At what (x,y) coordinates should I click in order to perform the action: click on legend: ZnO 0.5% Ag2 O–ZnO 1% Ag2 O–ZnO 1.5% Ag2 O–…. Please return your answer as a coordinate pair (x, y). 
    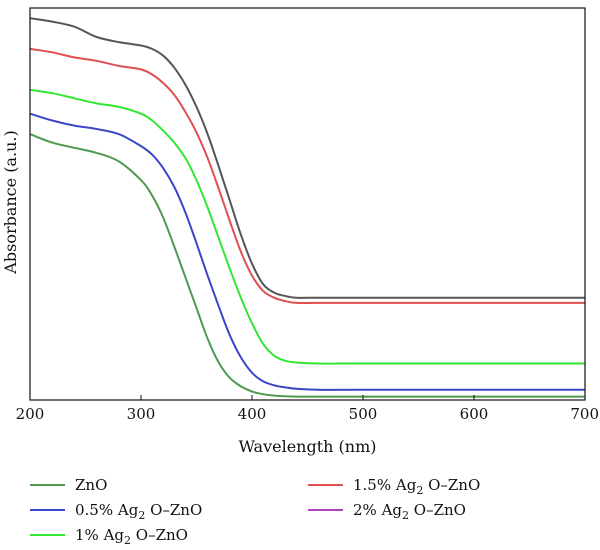
    Looking at the image, I should click on (255, 511).